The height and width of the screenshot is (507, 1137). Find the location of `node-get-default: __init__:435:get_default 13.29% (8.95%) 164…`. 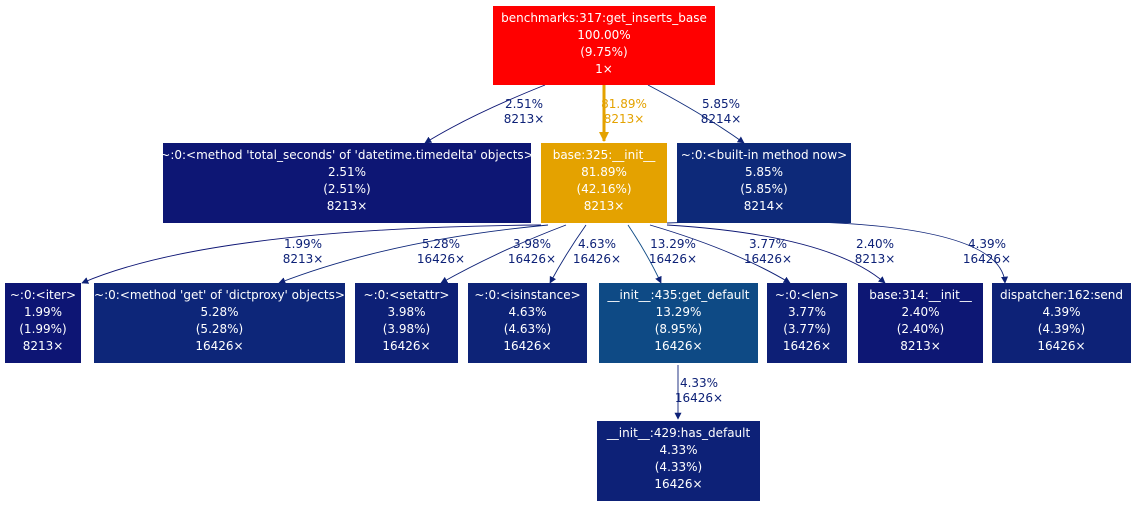

node-get-default: __init__:435:get_default 13.29% (8.95%) 164… is located at coordinates (678, 323).